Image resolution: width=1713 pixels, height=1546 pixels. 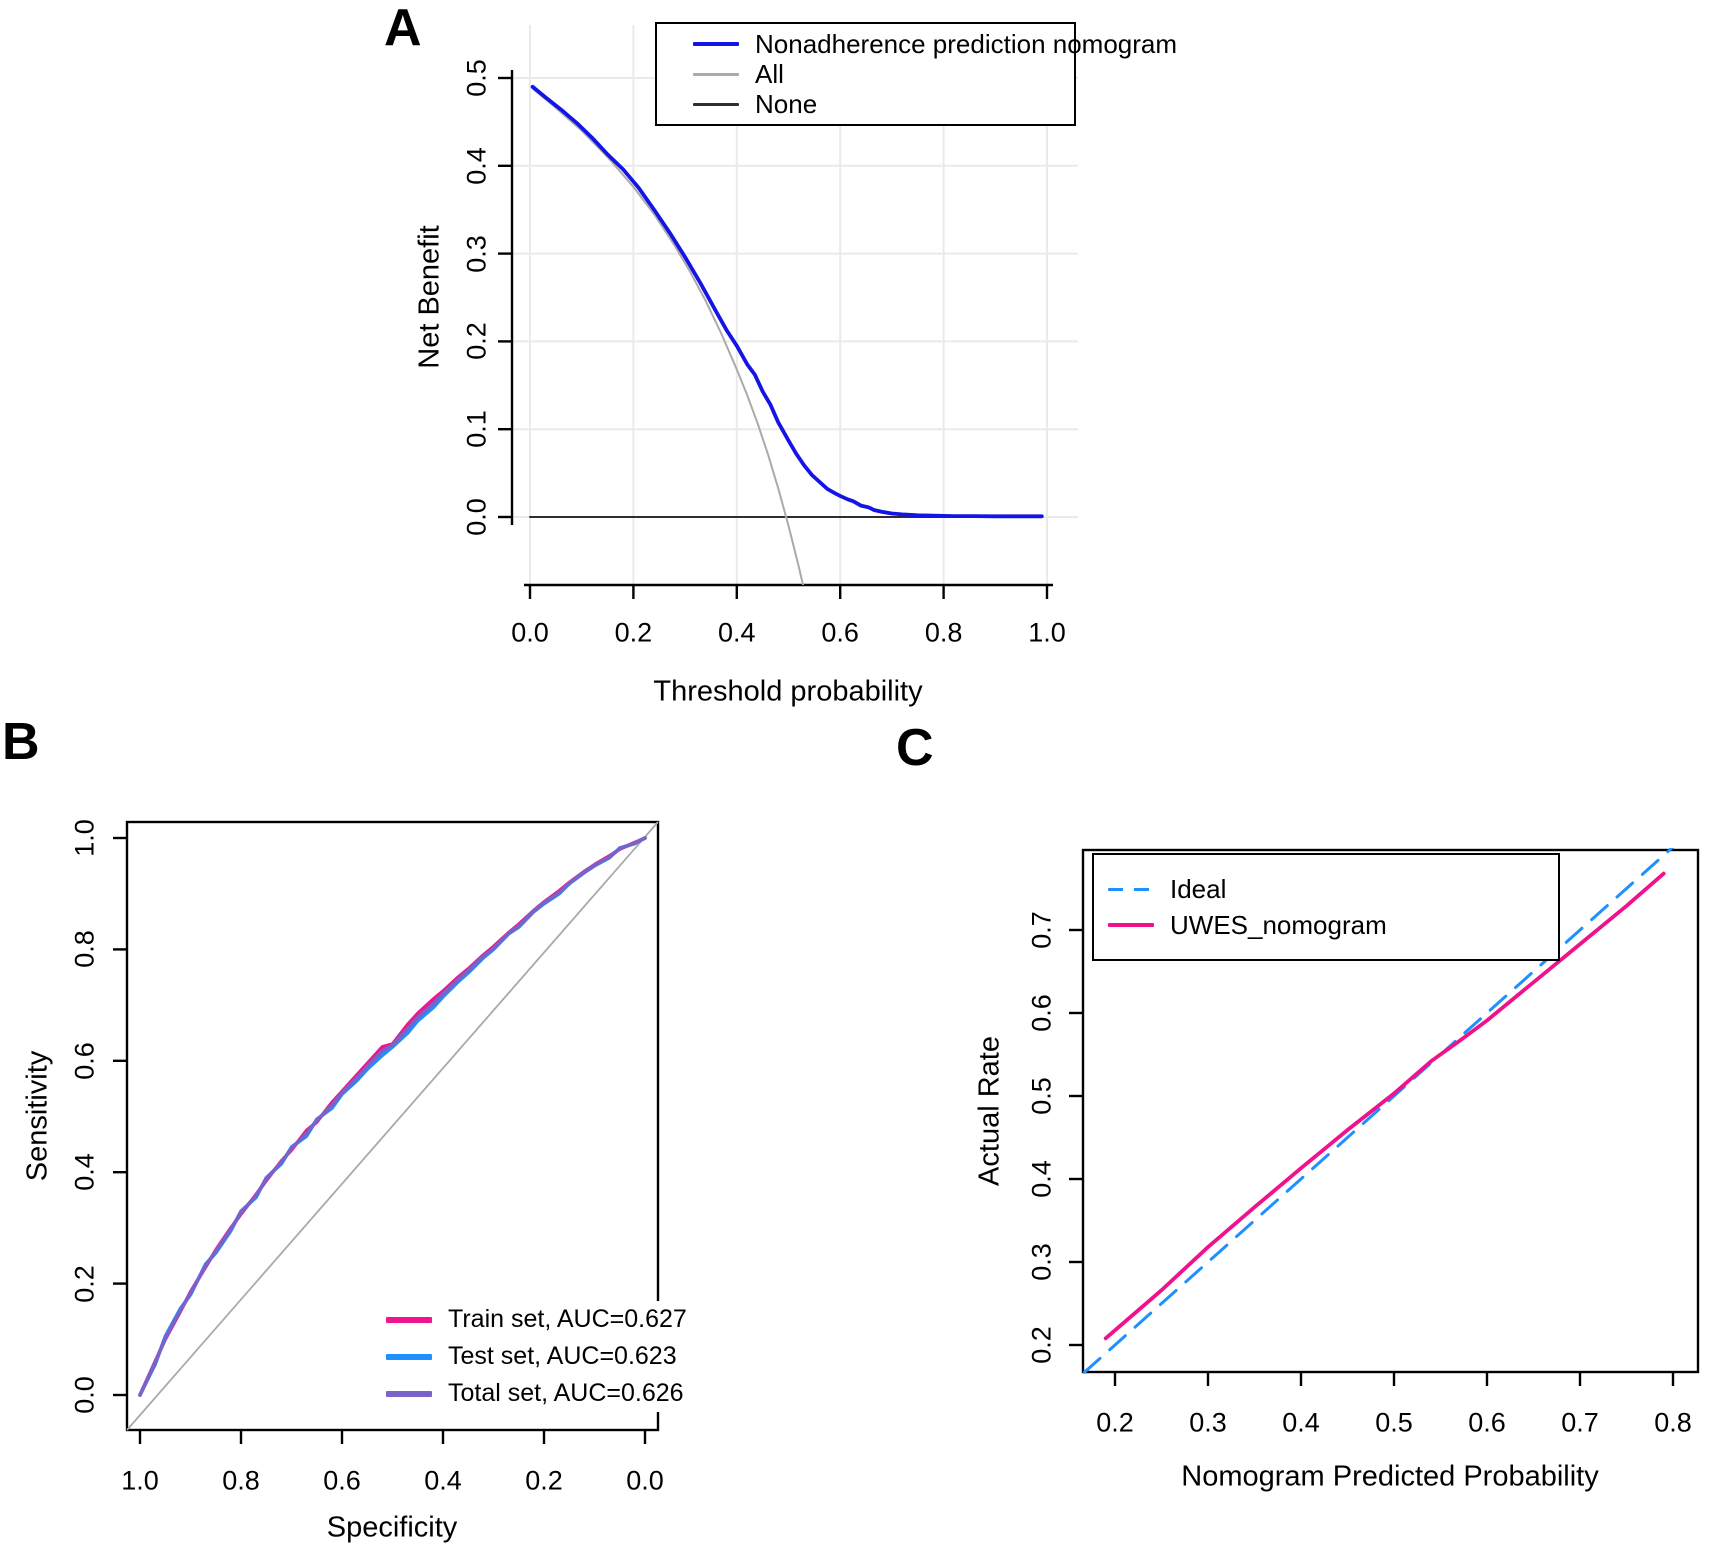 What do you see at coordinates (633, 632) in the screenshot?
I see `panel-a-xtick-1: 0.2` at bounding box center [633, 632].